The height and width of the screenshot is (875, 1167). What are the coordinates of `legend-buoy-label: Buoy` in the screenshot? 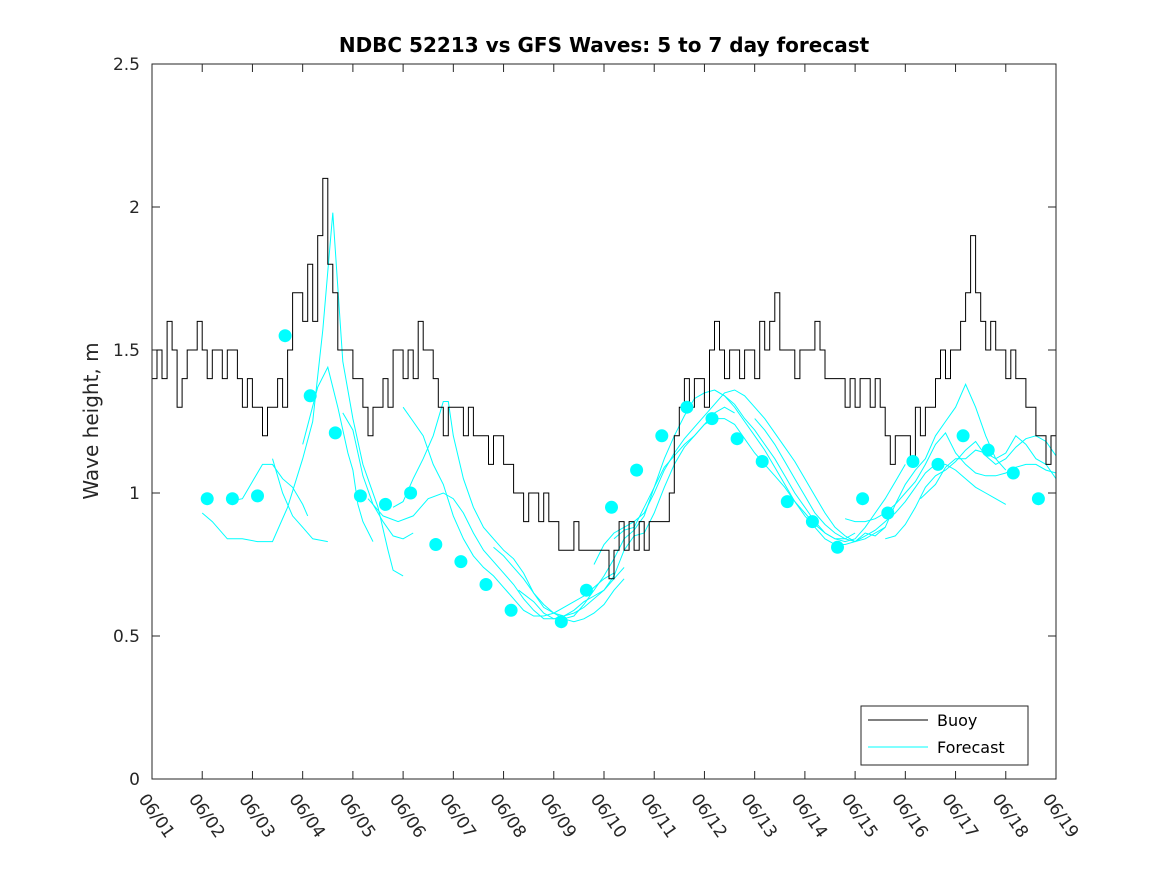 It's located at (957, 720).